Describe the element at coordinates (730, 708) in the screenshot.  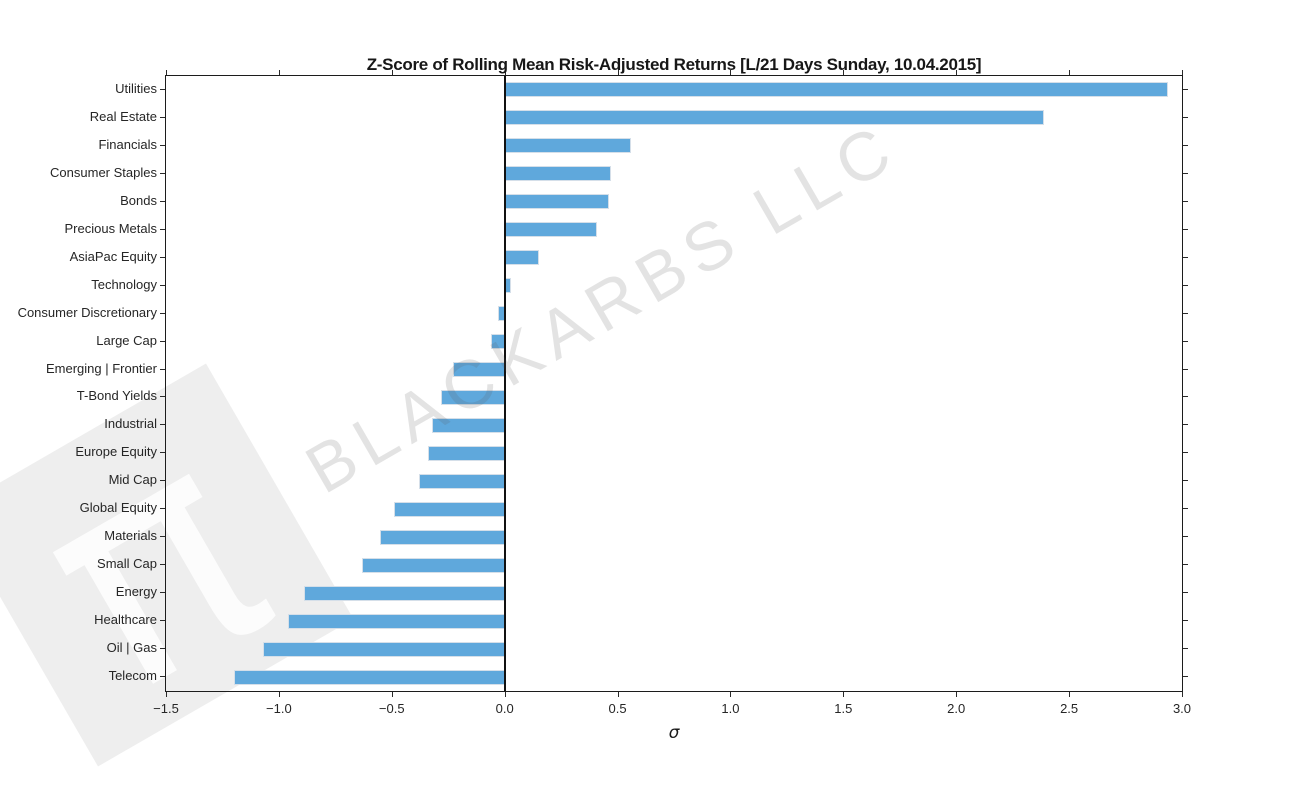
I see `x-axis-label: 1.0` at that location.